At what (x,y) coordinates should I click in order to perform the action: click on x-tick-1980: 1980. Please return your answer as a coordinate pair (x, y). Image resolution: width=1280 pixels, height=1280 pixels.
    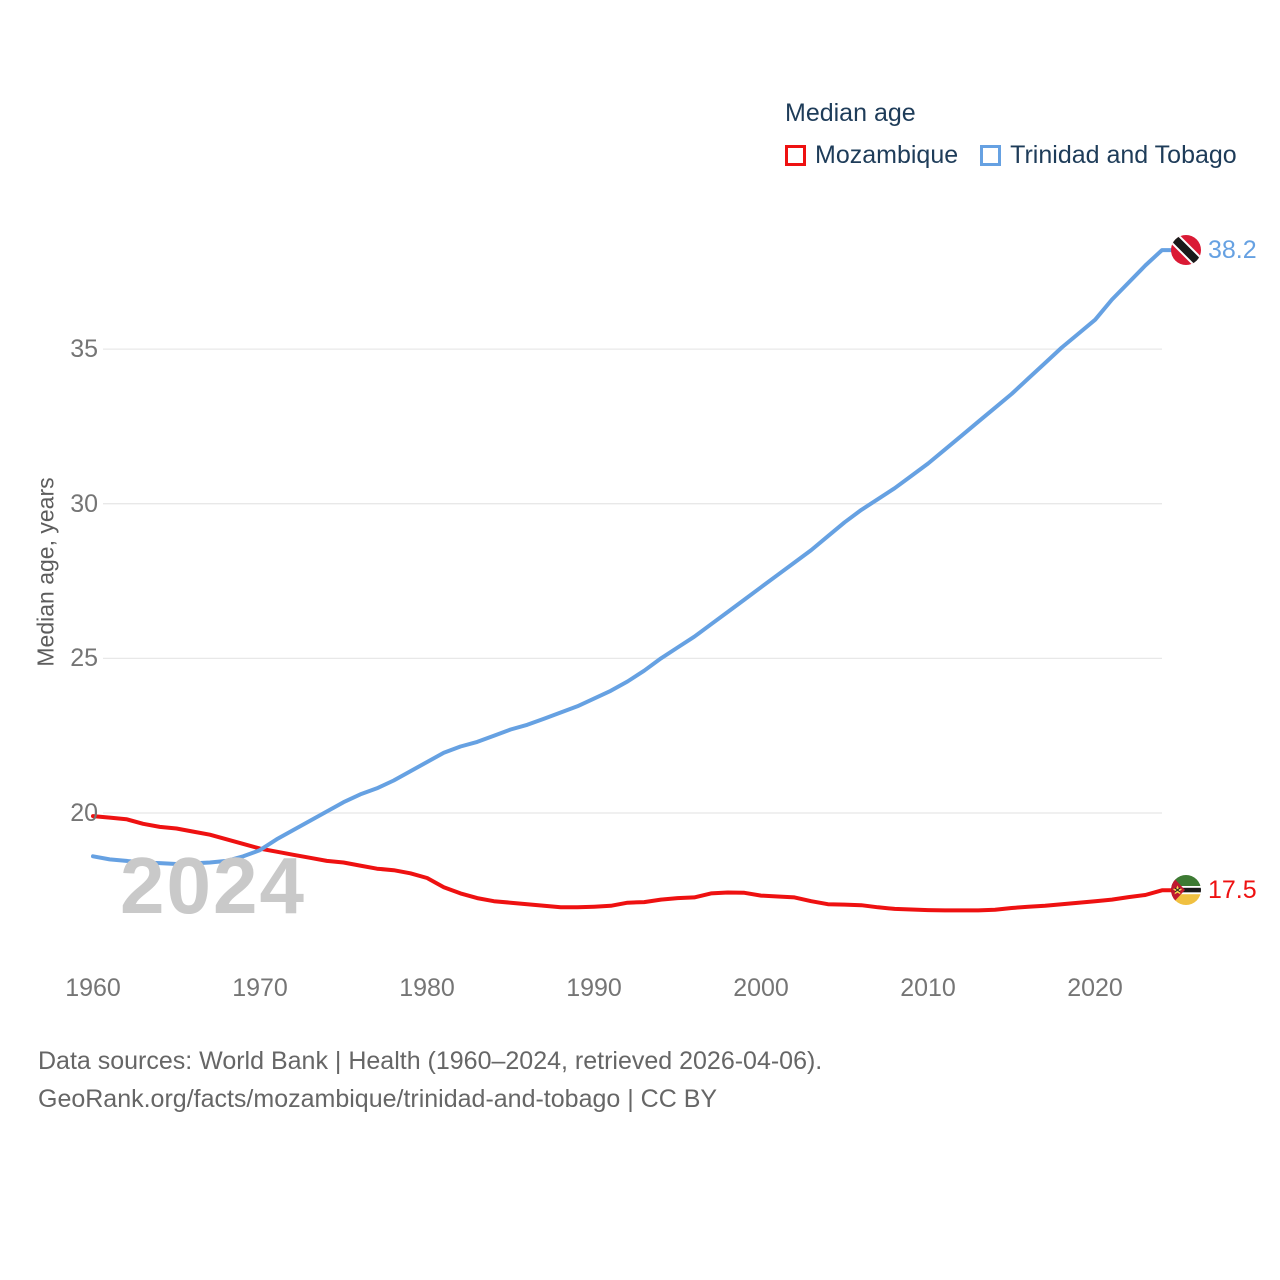
    Looking at the image, I should click on (427, 988).